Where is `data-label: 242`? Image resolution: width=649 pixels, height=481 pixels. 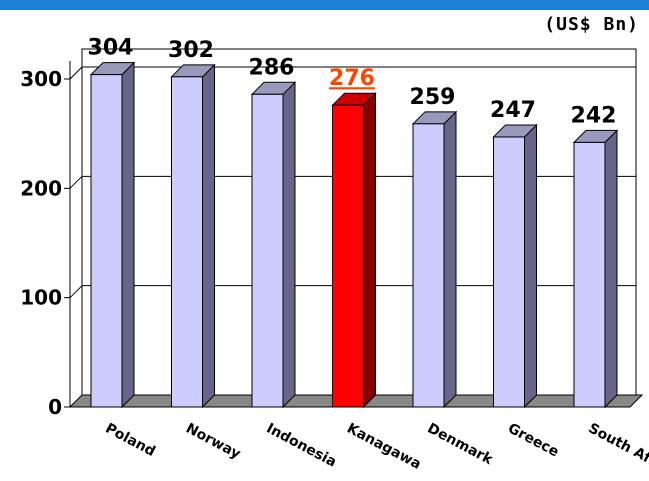 data-label: 242 is located at coordinates (594, 115).